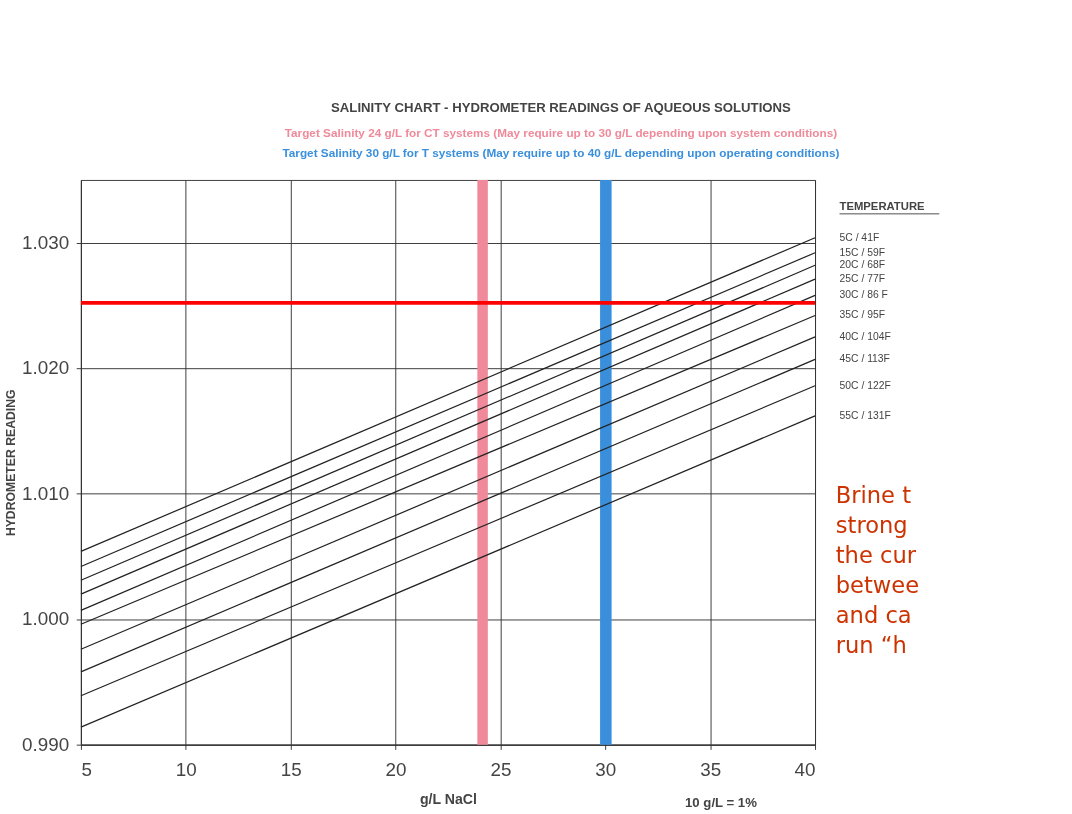 The height and width of the screenshot is (814, 1072). Describe the element at coordinates (11, 463) in the screenshot. I see `y-axis-title: HYDROMETER READING` at that location.